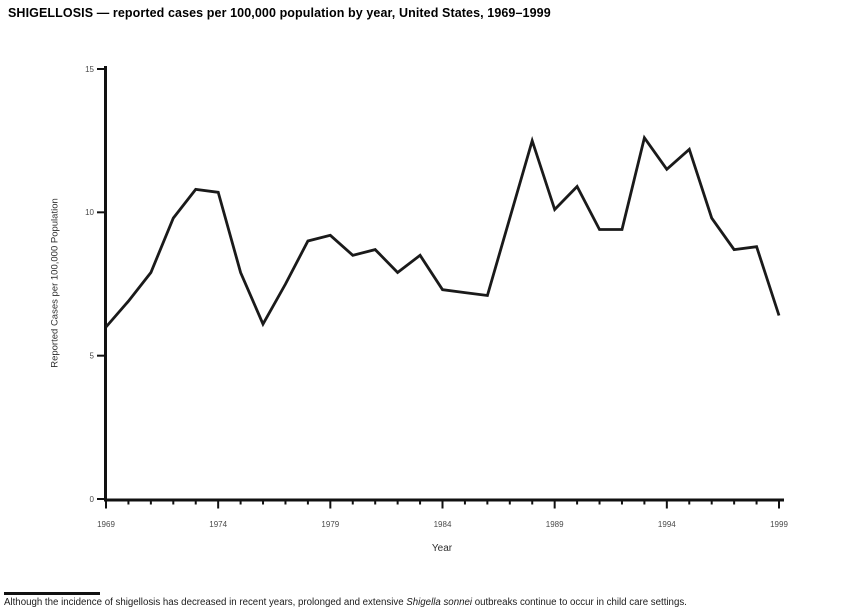  I want to click on x-tick-label: 1999, so click(779, 524).